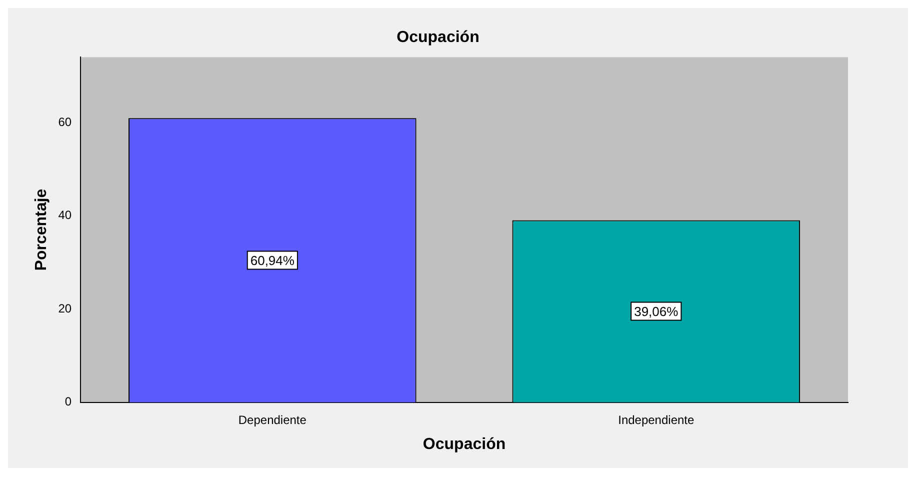 Image resolution: width=921 pixels, height=482 pixels. Describe the element at coordinates (272, 419) in the screenshot. I see `x-tick-label: Dependiente` at that location.